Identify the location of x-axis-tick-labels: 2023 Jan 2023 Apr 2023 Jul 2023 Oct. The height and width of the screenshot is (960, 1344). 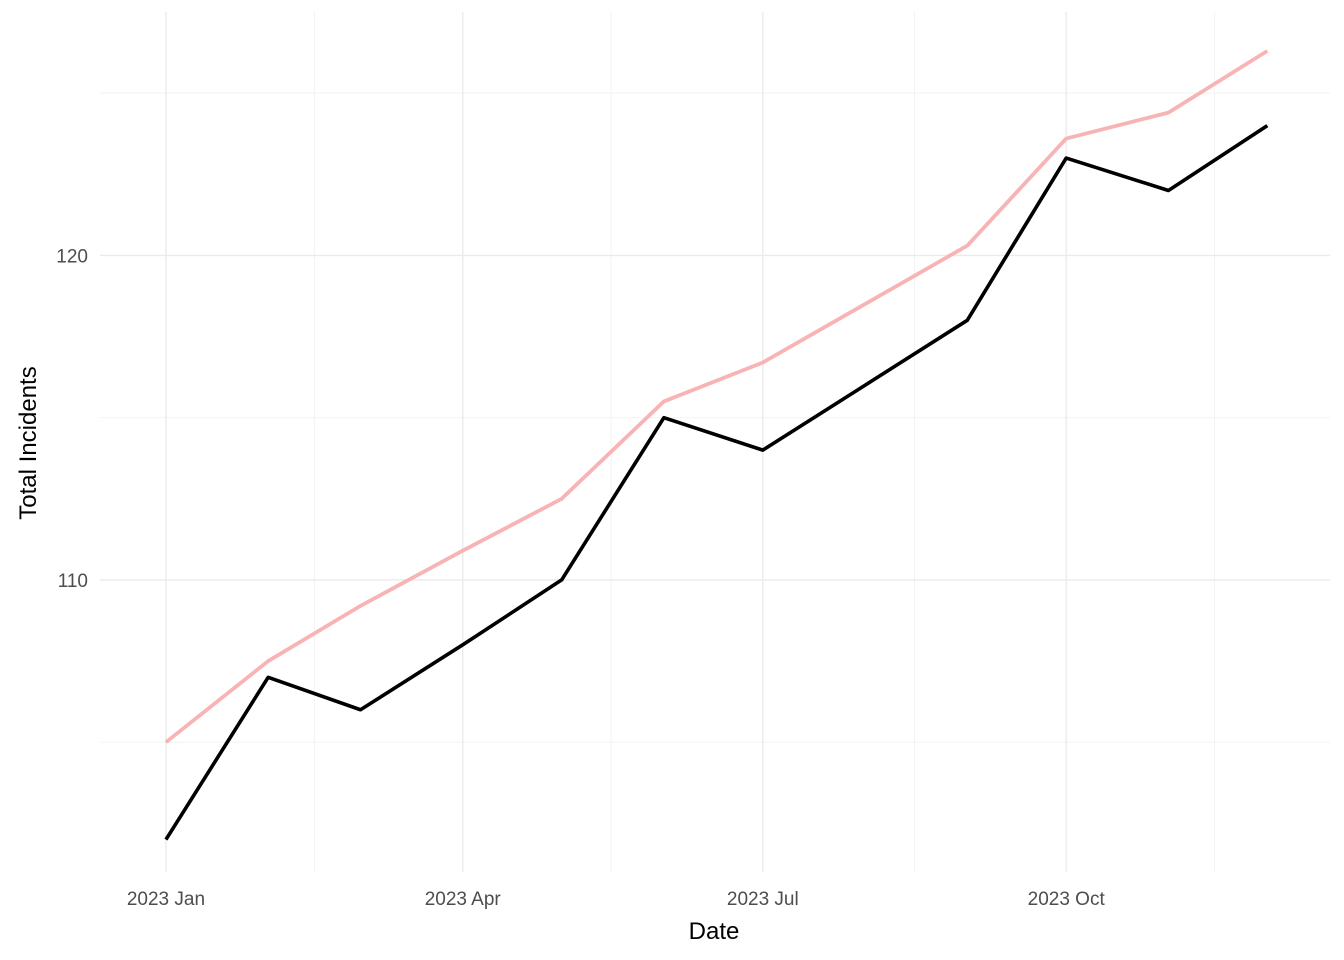
(616, 899).